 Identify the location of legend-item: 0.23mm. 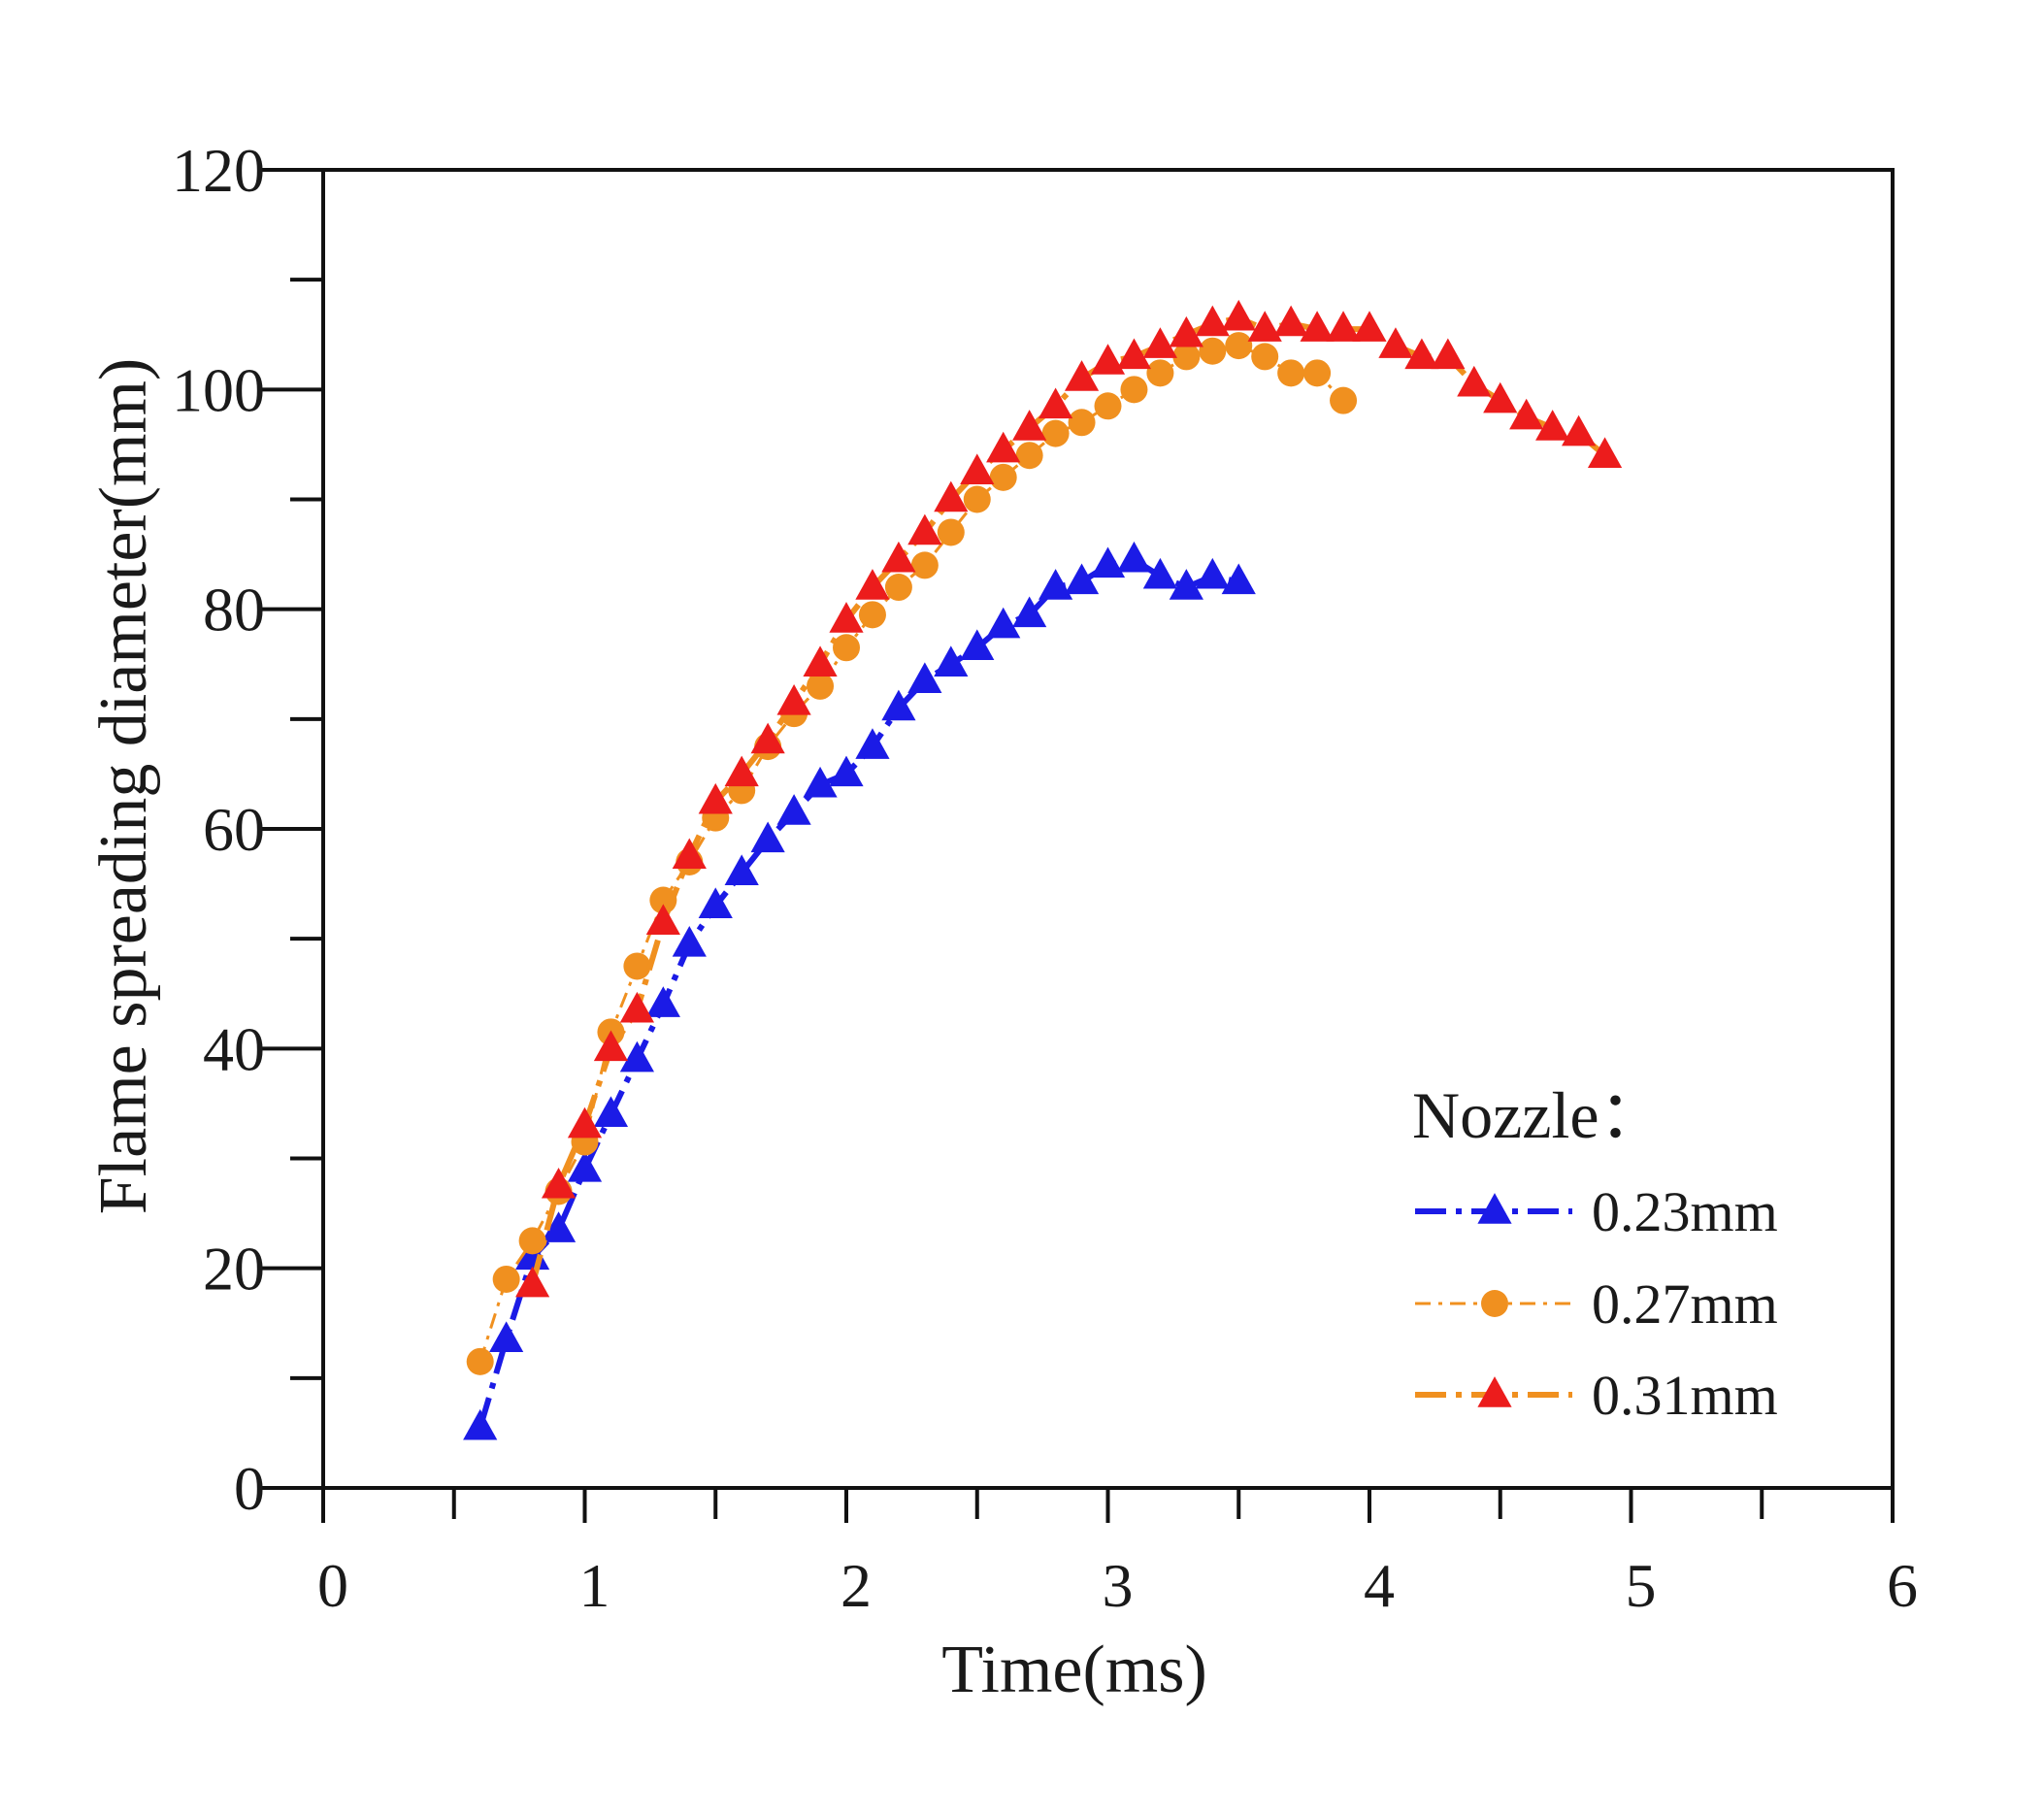
(1596, 1211).